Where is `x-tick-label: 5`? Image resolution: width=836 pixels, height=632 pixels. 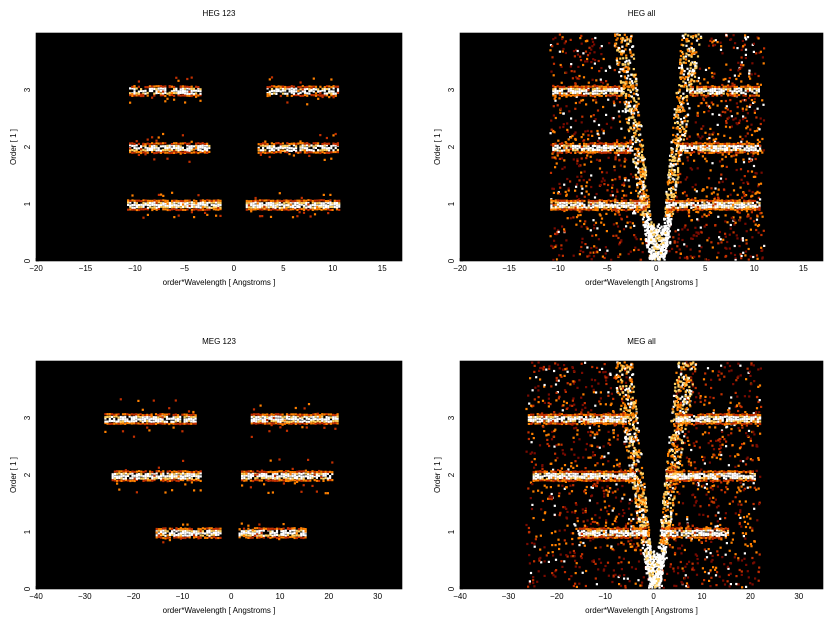
x-tick-label: 5 is located at coordinates (705, 268).